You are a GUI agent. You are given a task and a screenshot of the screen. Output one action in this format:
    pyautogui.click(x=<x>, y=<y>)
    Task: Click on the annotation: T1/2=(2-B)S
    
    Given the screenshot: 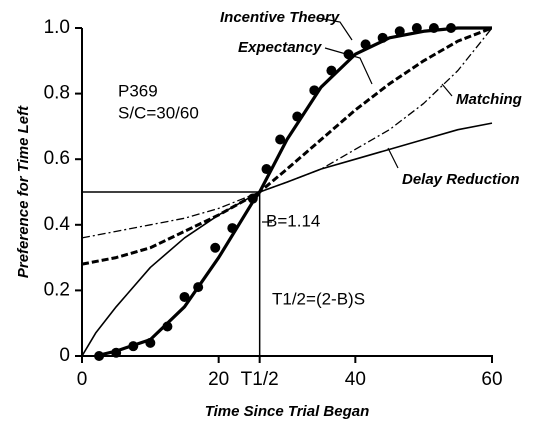 What is the action you would take?
    pyautogui.click(x=318, y=298)
    